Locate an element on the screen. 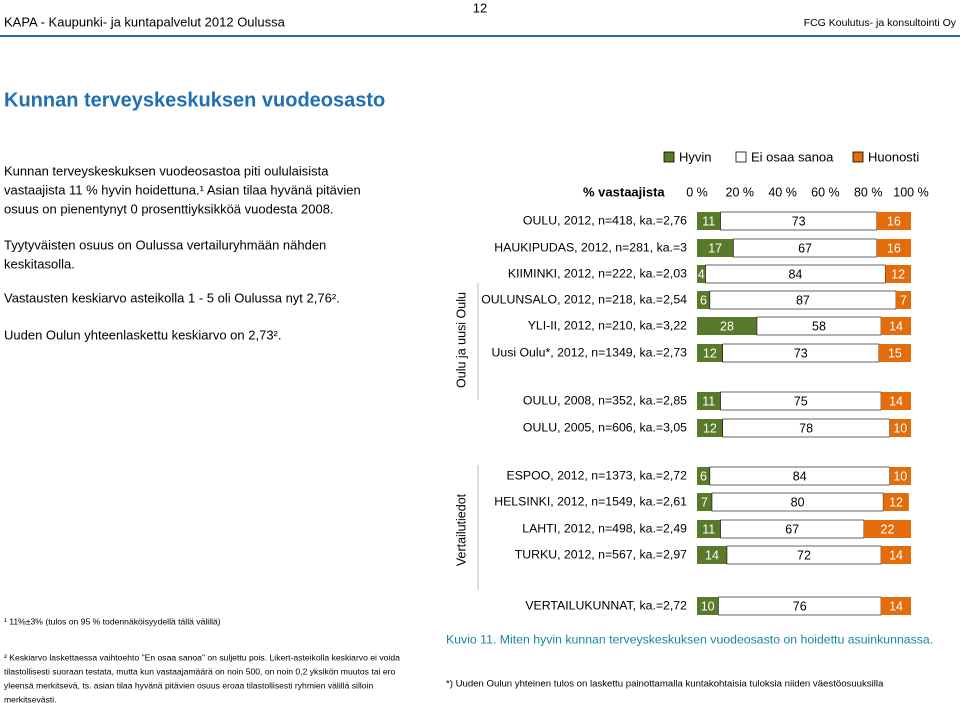 The image size is (960, 703). legend-label: Huonosti is located at coordinates (893, 156).